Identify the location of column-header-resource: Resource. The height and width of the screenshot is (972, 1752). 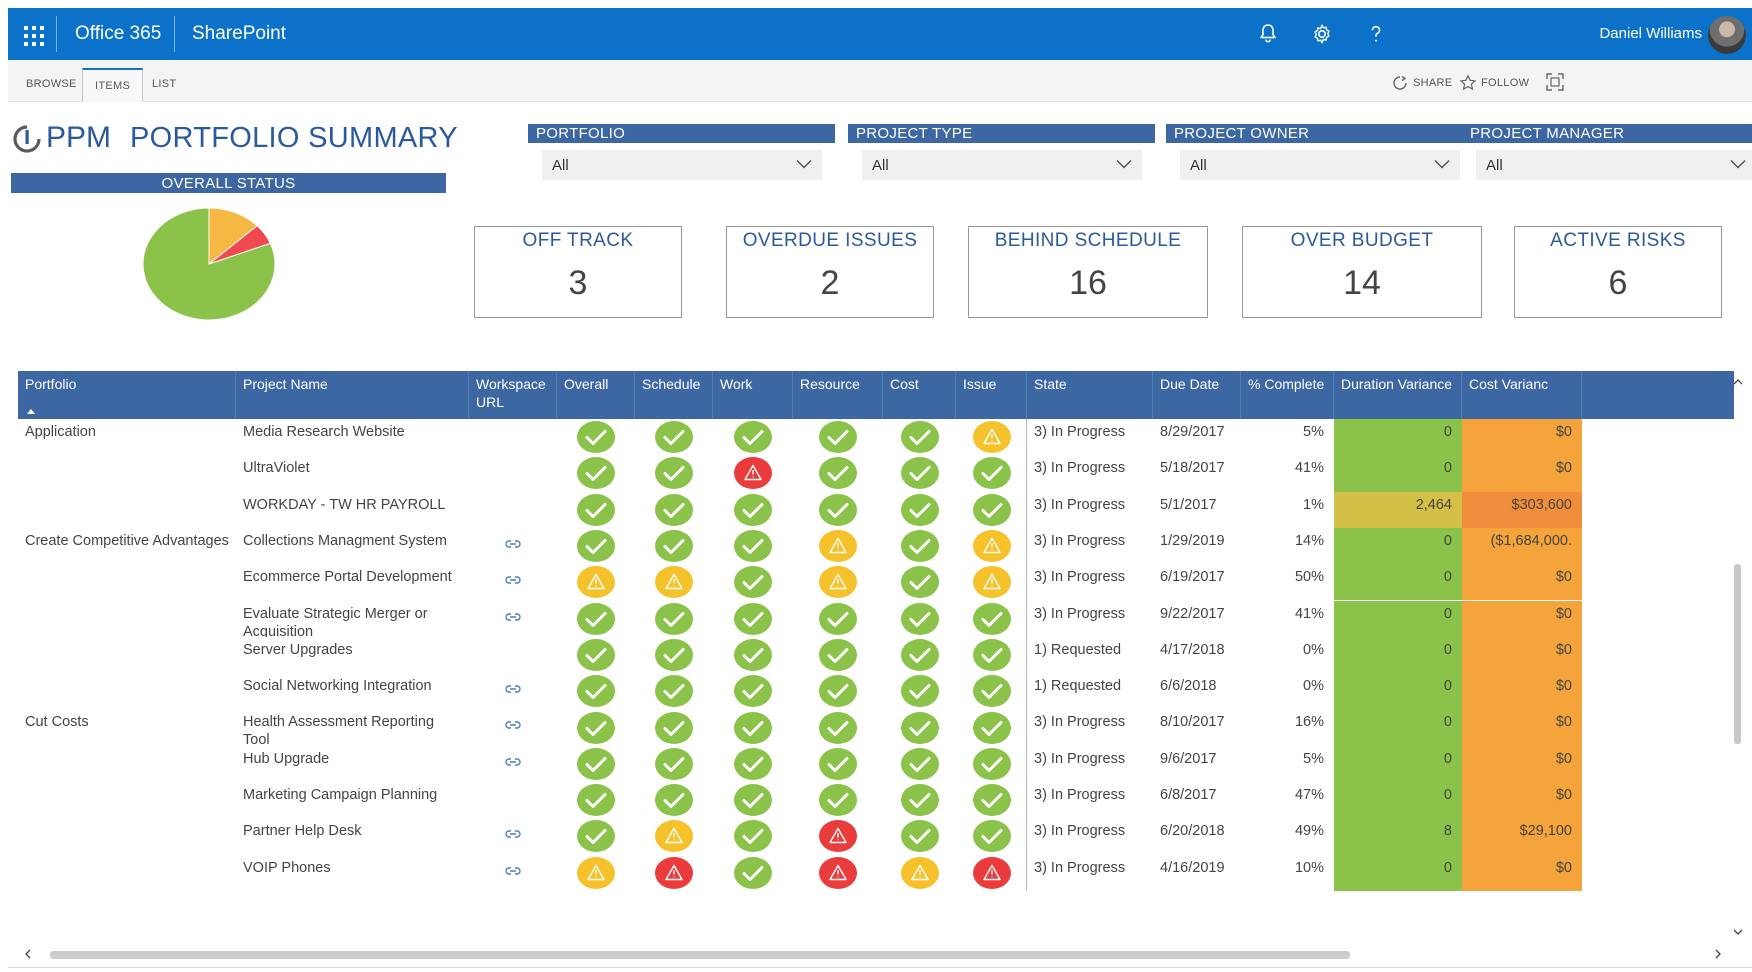
(838, 395).